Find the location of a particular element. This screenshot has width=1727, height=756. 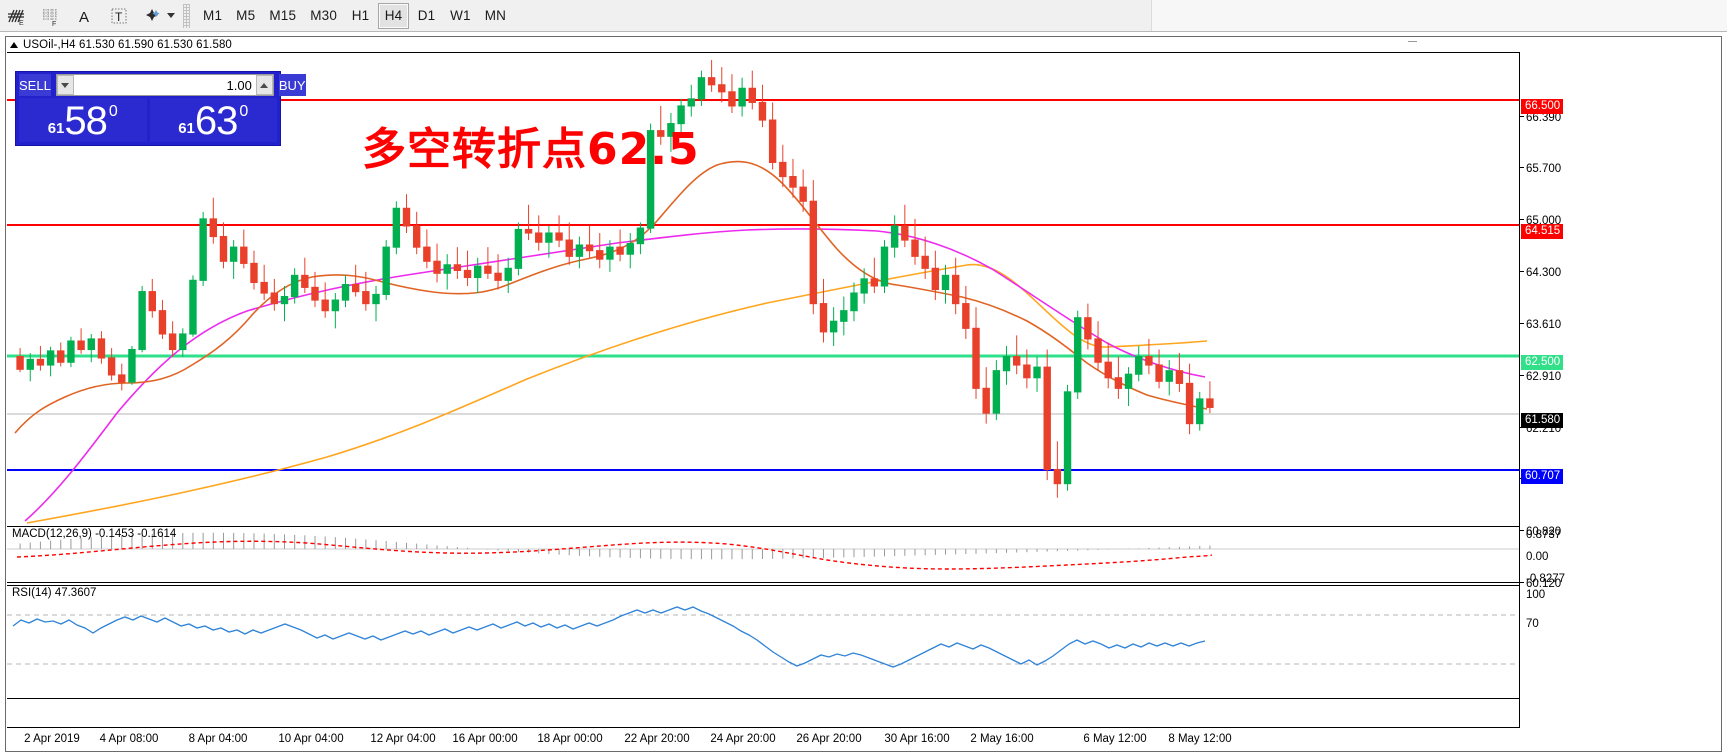

trade-panel-top-row: SELL BUY is located at coordinates (161, 85).